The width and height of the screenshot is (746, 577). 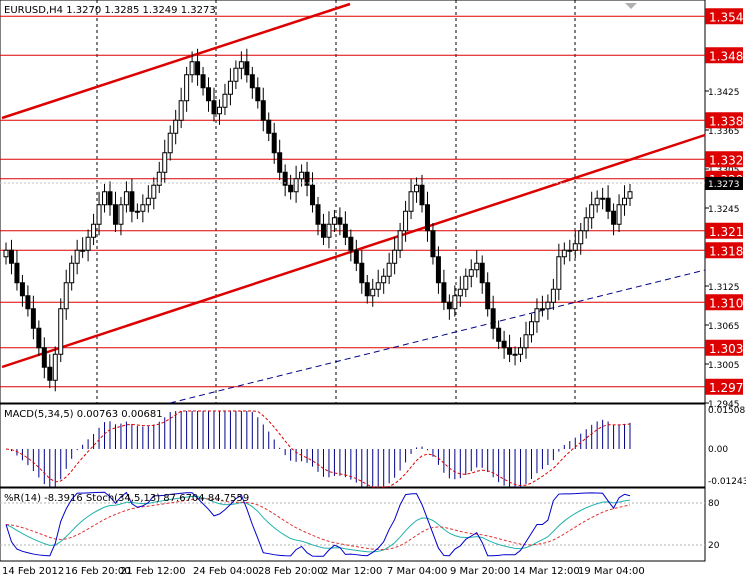 I want to click on macd-panel, so click(x=353, y=445).